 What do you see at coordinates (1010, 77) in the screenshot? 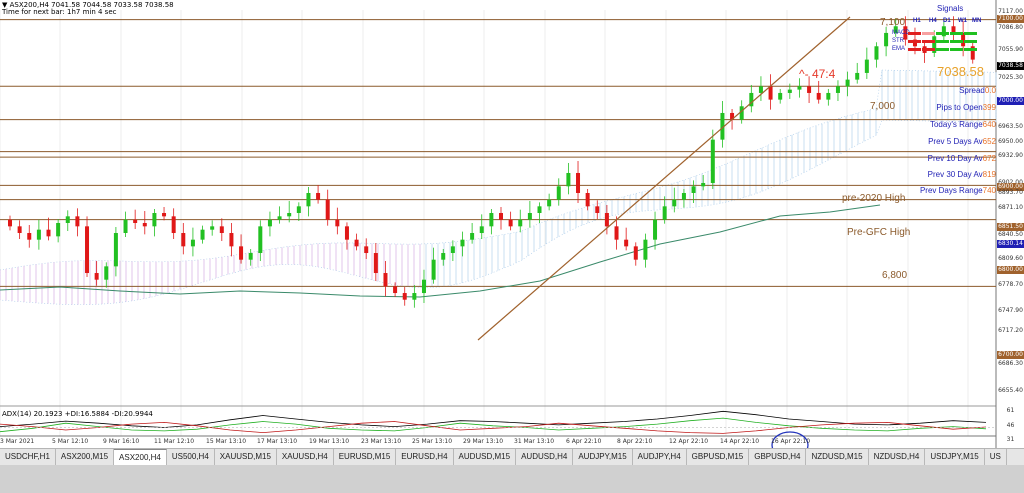
I see `price-axis-tick: 7025.30` at bounding box center [1010, 77].